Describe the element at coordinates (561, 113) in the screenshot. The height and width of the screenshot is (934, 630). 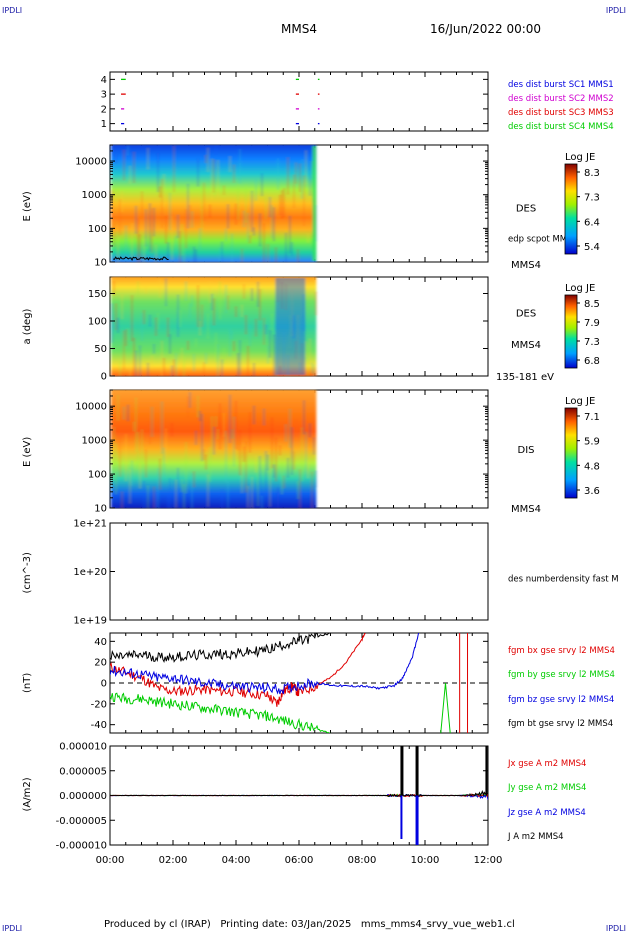
I see `burst-legend-entry: des dist burst SC3 MMS3` at that location.